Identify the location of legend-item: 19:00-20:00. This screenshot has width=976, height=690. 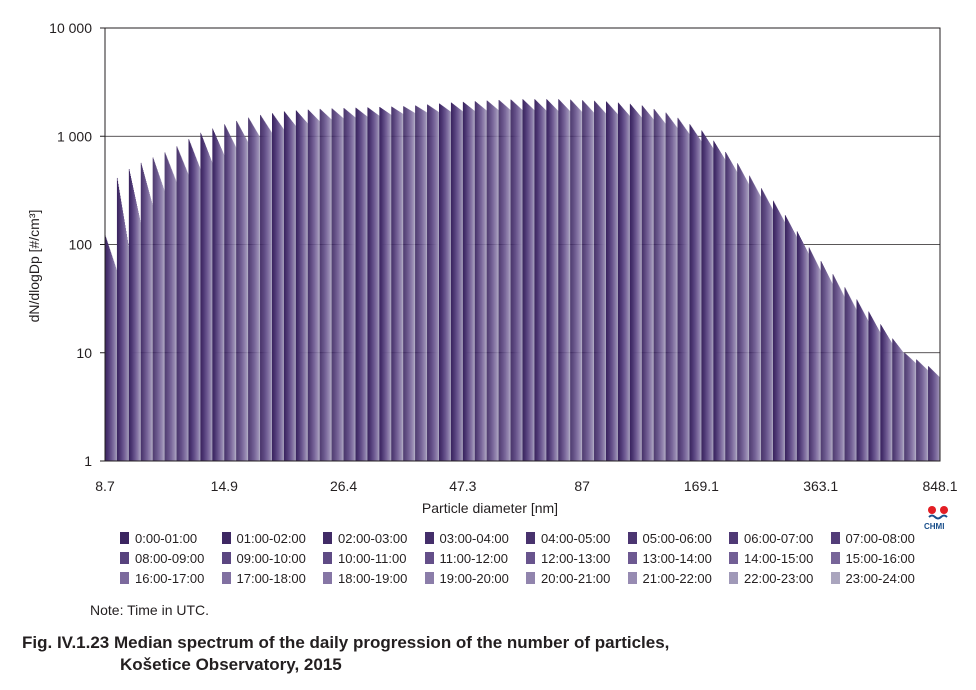
(466, 578).